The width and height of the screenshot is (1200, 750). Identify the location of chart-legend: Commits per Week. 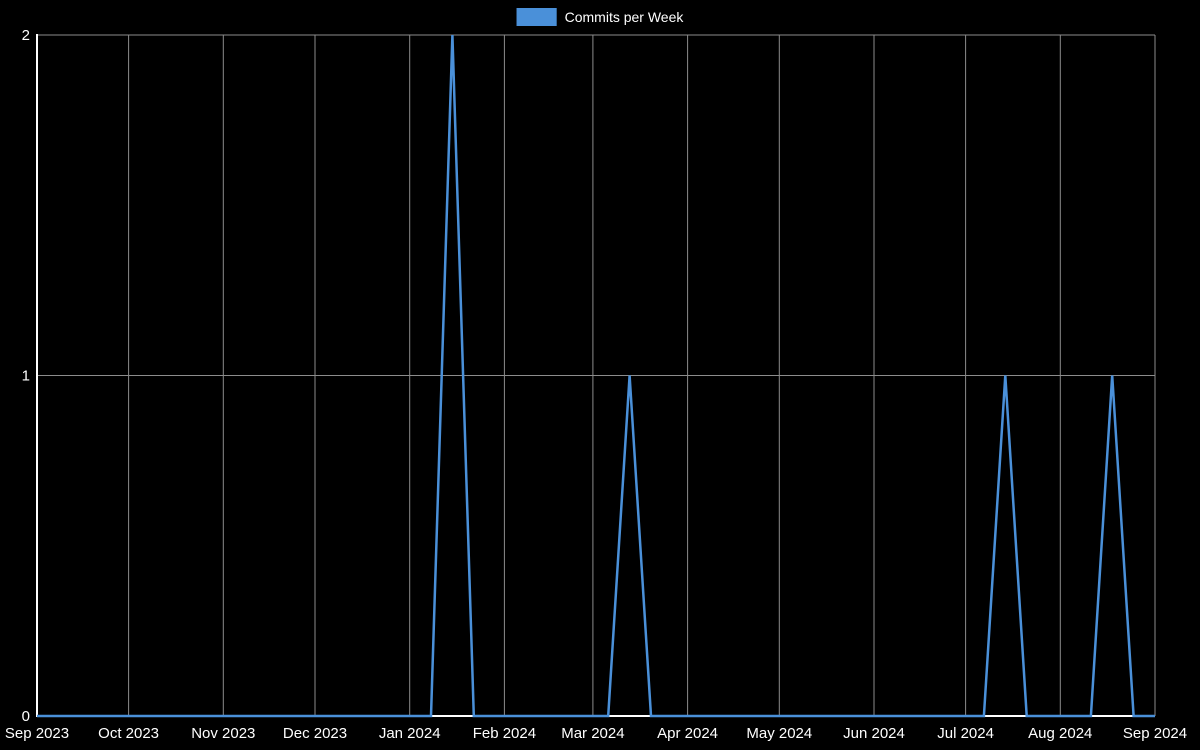
(600, 17).